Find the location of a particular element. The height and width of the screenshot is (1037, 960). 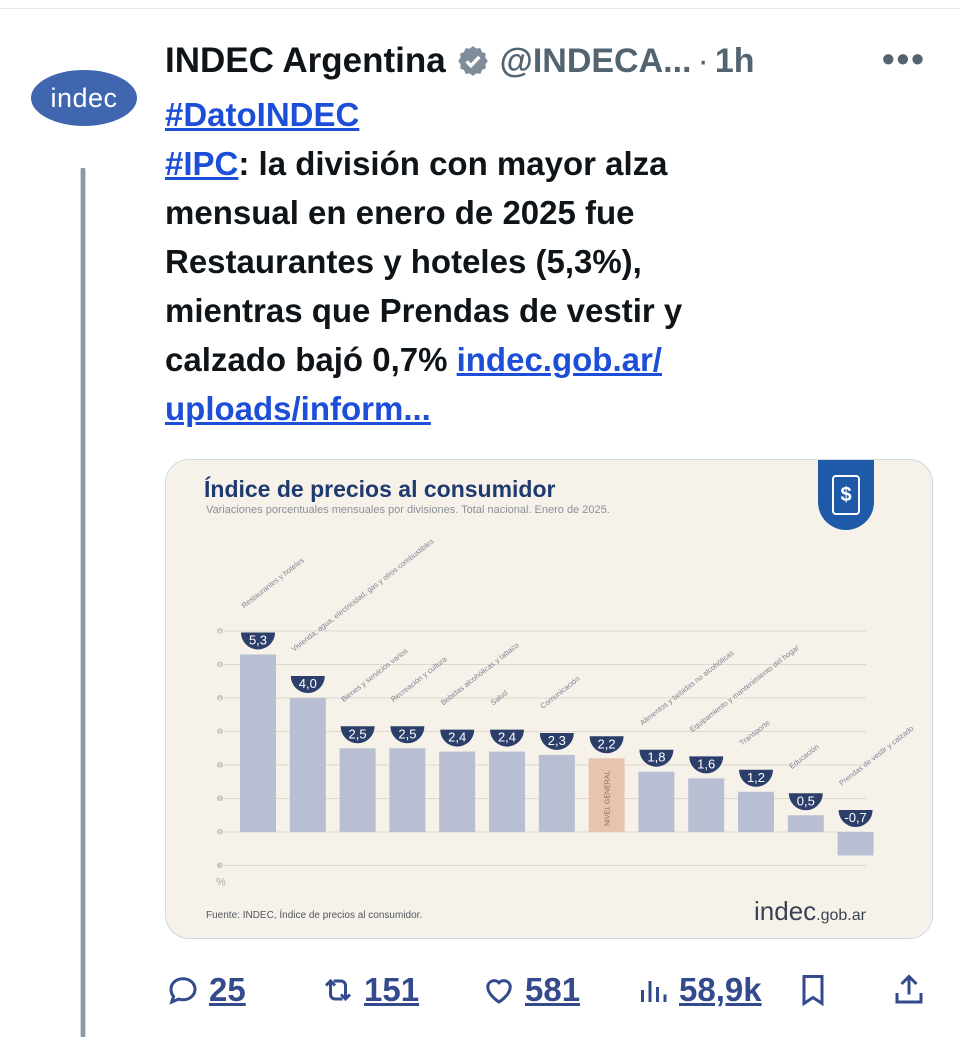

like-button: 581 is located at coordinates (530, 990).